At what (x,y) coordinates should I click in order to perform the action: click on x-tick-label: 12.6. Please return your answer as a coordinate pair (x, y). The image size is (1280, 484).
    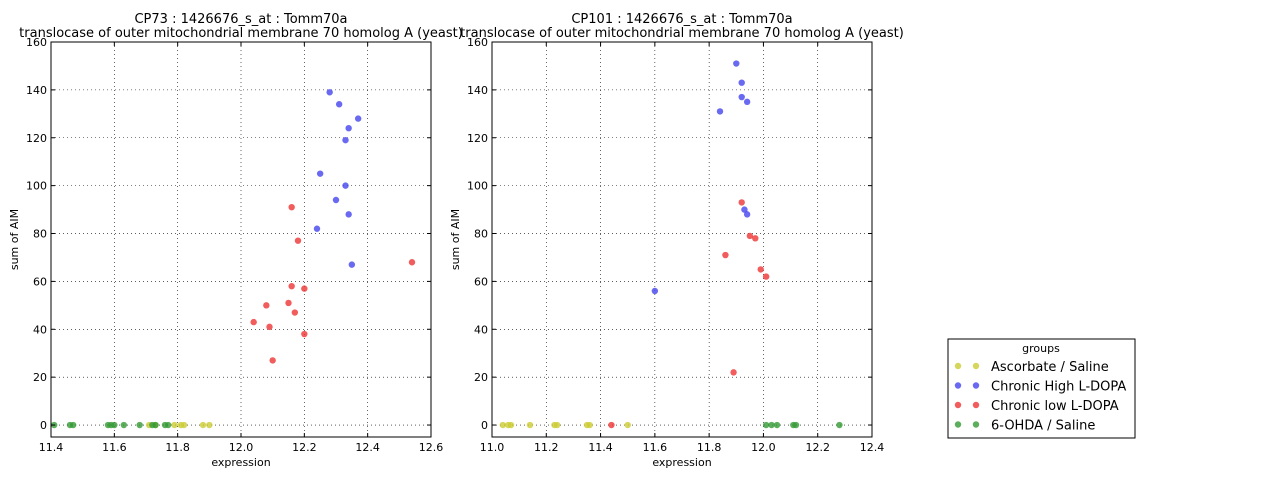
    Looking at the image, I should click on (431, 447).